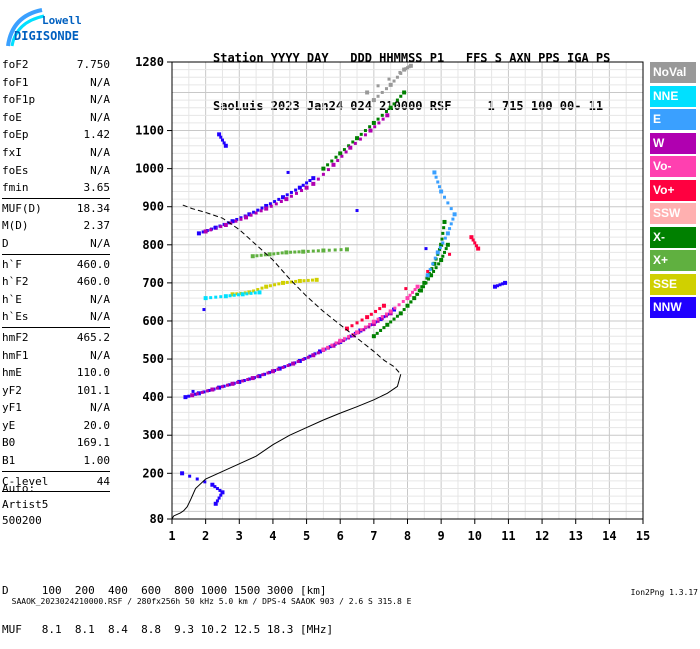 The image size is (700, 649). Describe the element at coordinates (97, 226) in the screenshot. I see `param-value: 2.37` at that location.